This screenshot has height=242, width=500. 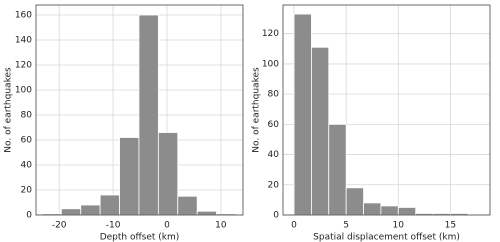 I want to click on x-tick-label: 5, so click(x=346, y=226).